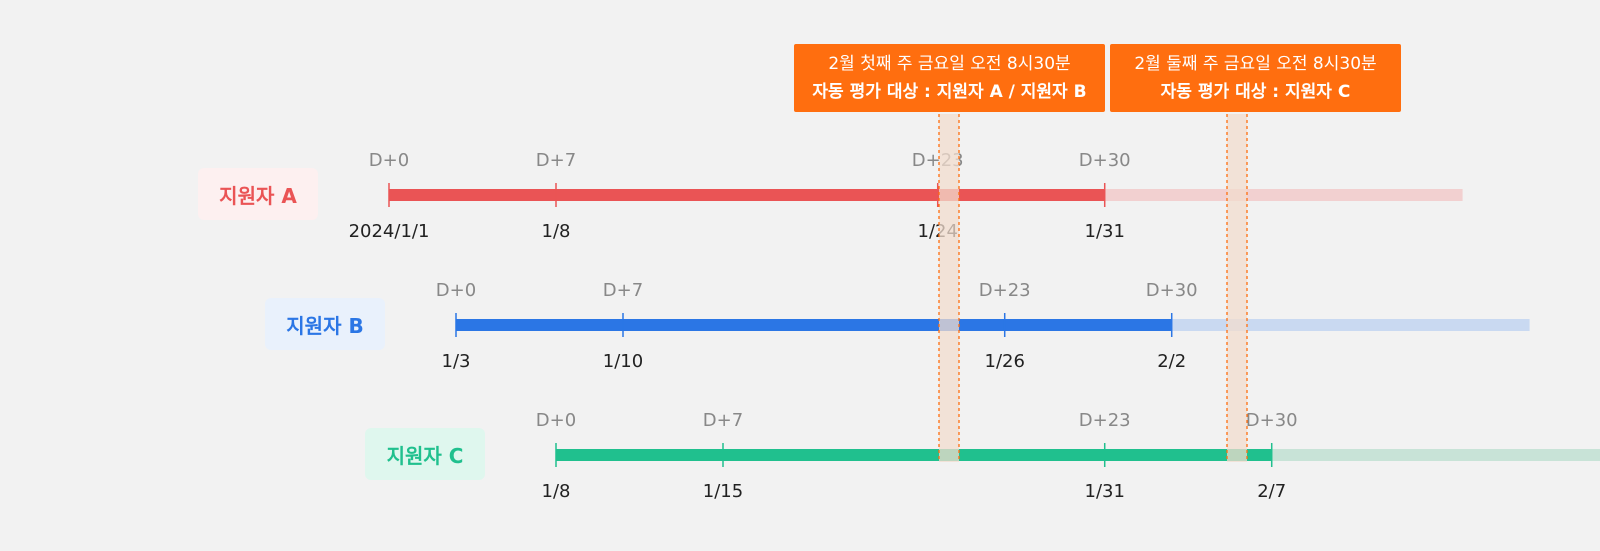 The height and width of the screenshot is (551, 1600). What do you see at coordinates (949, 92) in the screenshot?
I see `callout-target-text: 자동 평가 대상 : 지원자 A / 지원자 B` at bounding box center [949, 92].